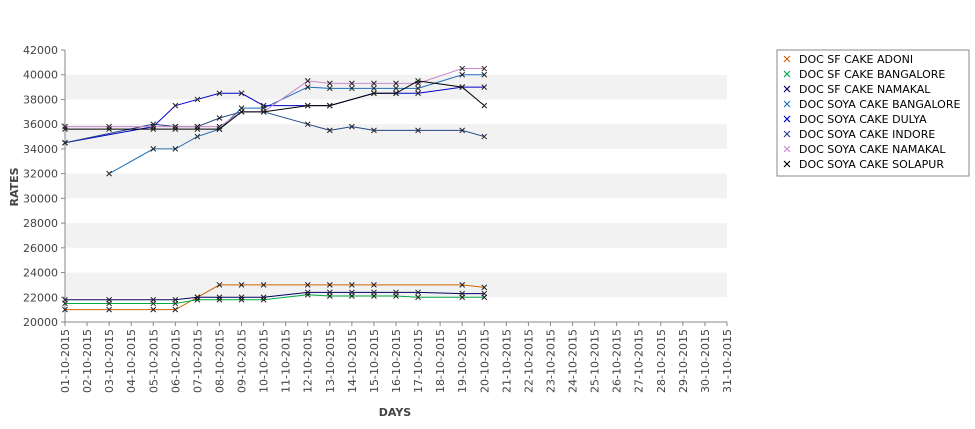 The width and height of the screenshot is (975, 429). What do you see at coordinates (286, 361) in the screenshot?
I see `x-tick-label: 11-10-2015` at bounding box center [286, 361].